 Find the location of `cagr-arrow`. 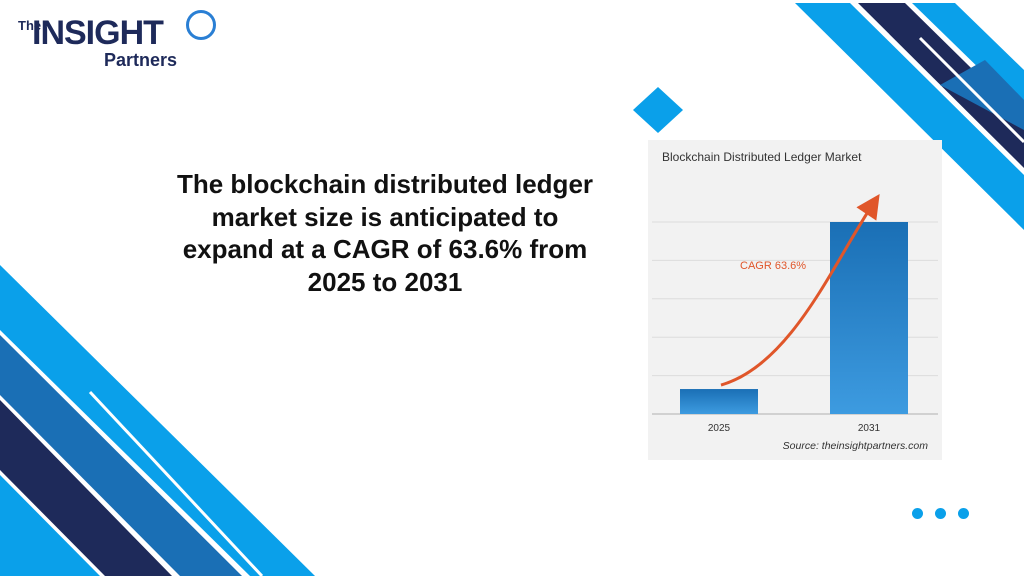

cagr-arrow is located at coordinates (800, 290).